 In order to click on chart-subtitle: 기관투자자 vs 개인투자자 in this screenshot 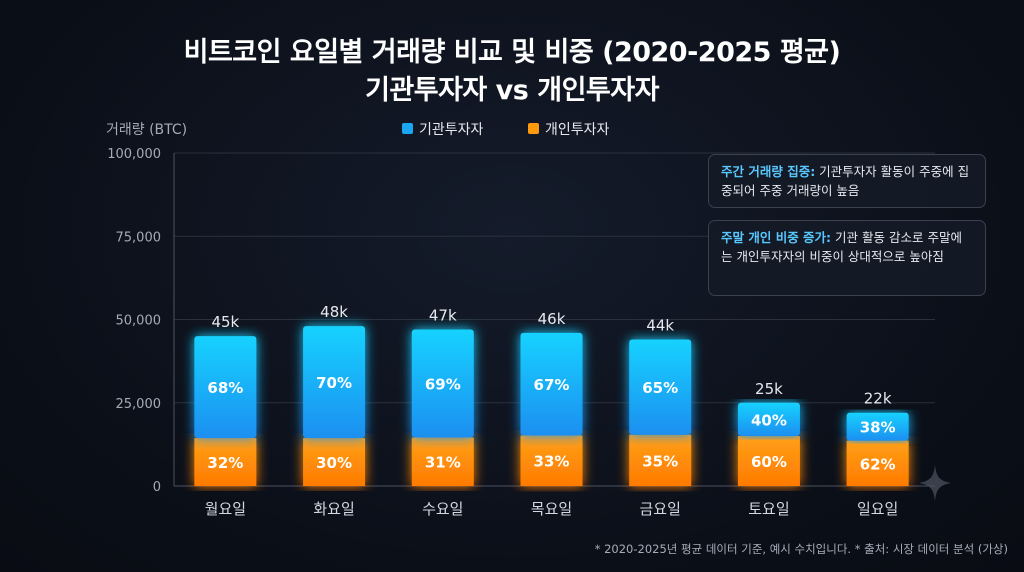, I will do `click(512, 90)`.